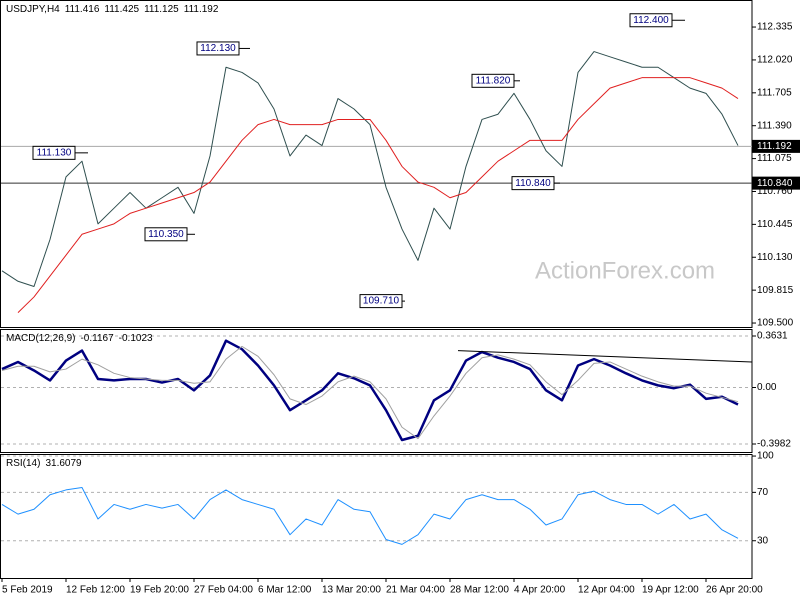 This screenshot has height=600, width=800. What do you see at coordinates (136, 338) in the screenshot?
I see `readout-value: -0.1023` at bounding box center [136, 338].